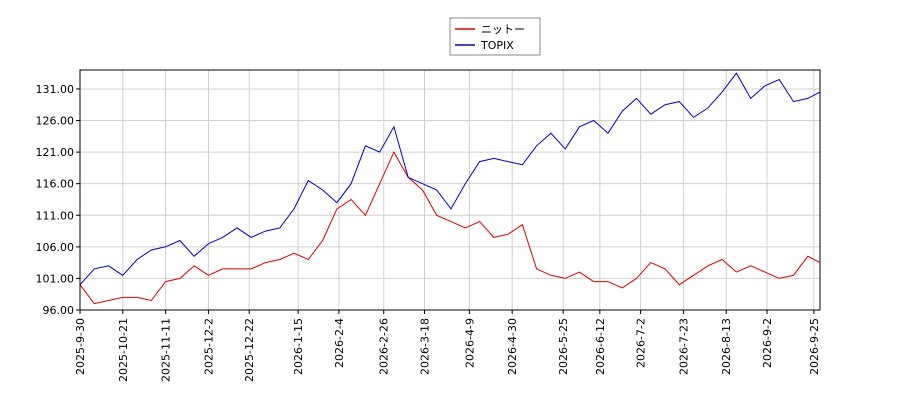 Image resolution: width=900 pixels, height=400 pixels. Describe the element at coordinates (600, 346) in the screenshot. I see `x-tick-label: 2026-6-12` at that location.